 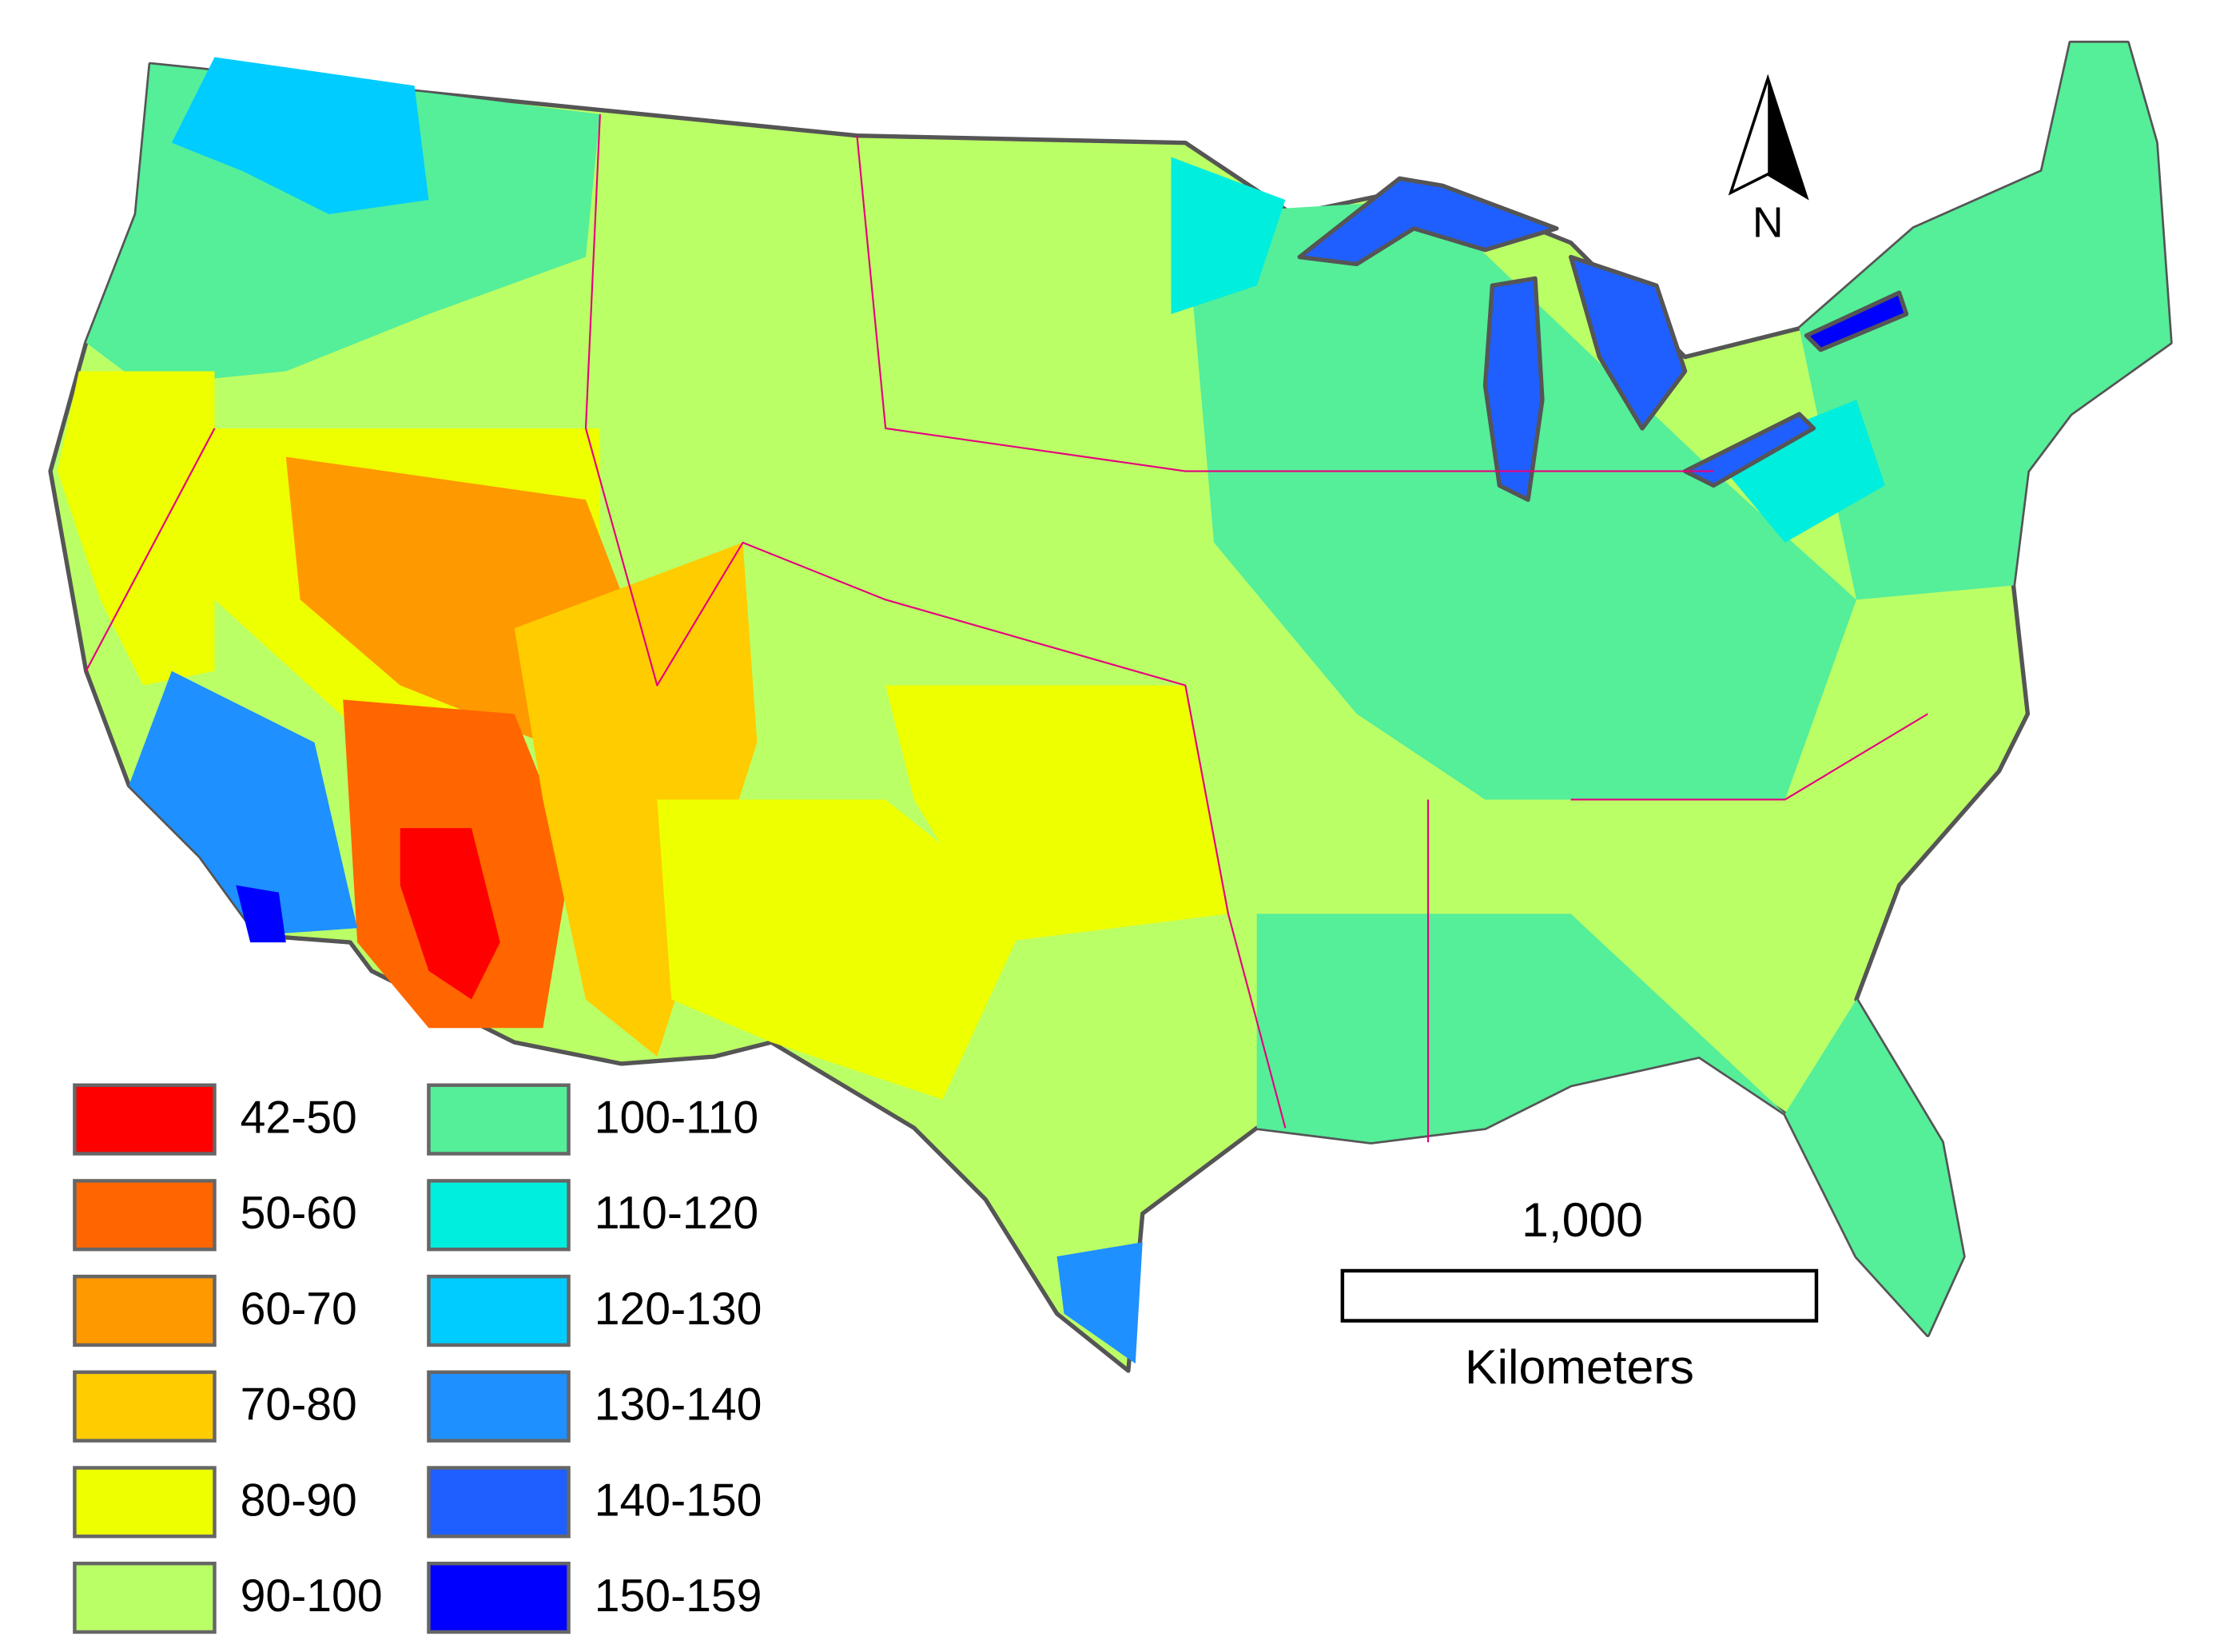 What do you see at coordinates (1768, 222) in the screenshot?
I see `north-label: N` at bounding box center [1768, 222].